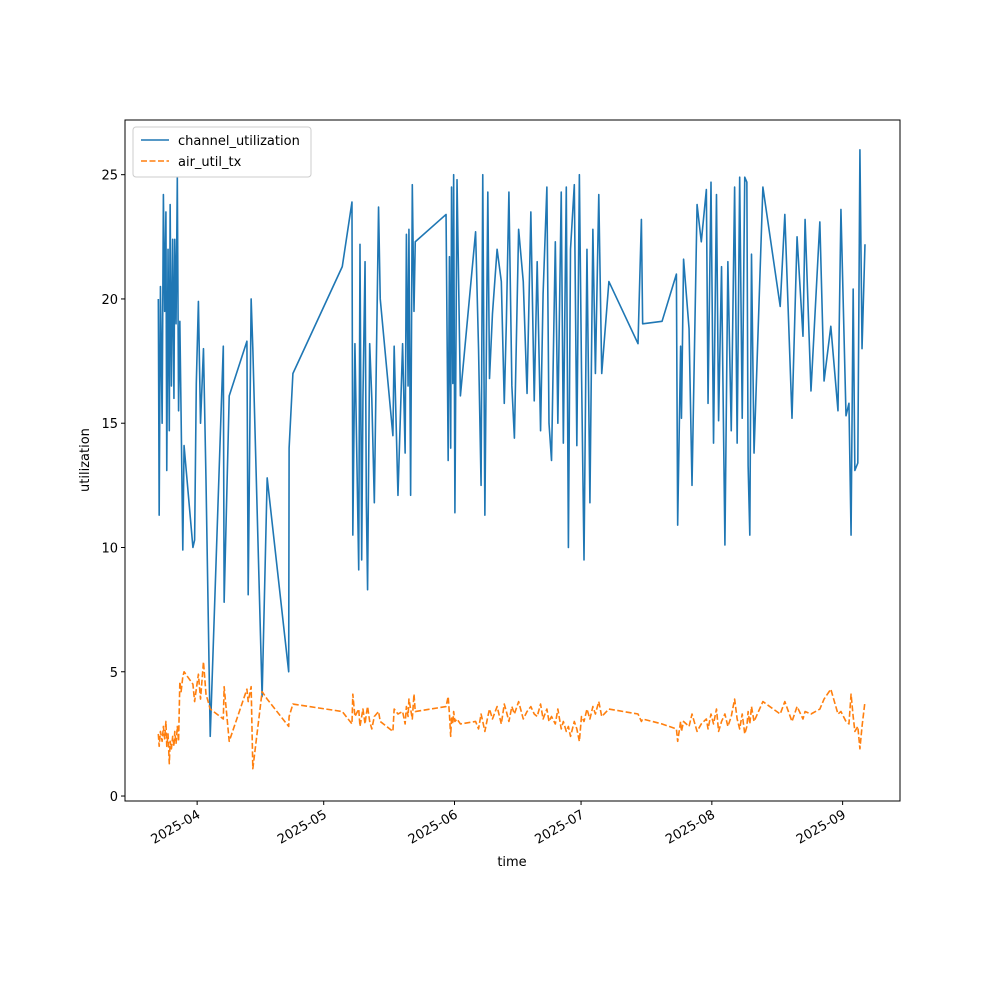 The width and height of the screenshot is (1000, 1000). Describe the element at coordinates (85, 460) in the screenshot. I see `y-axis-label: utilization` at that location.